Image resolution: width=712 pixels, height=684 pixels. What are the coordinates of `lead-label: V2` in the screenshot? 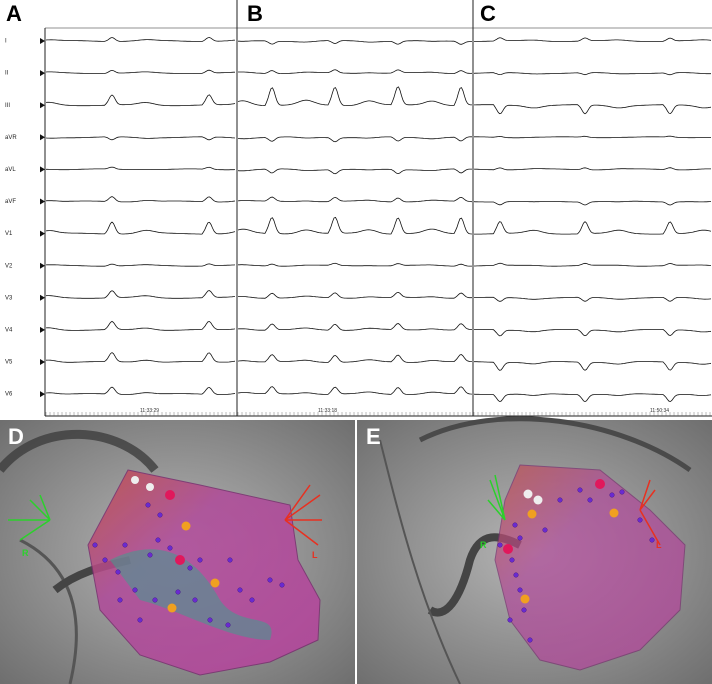 It's located at (9, 266).